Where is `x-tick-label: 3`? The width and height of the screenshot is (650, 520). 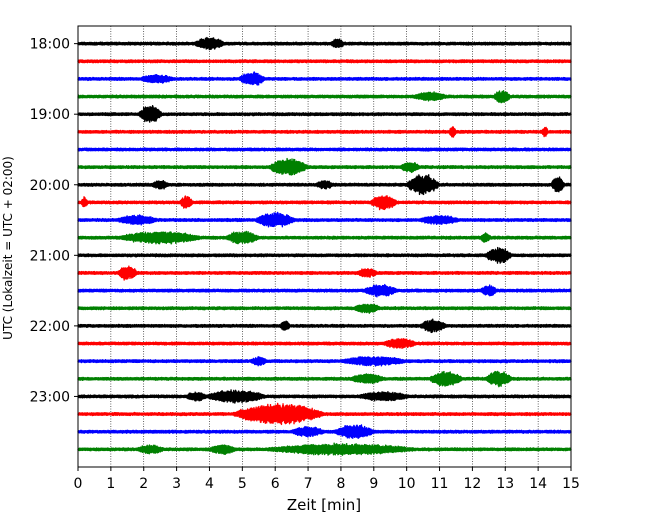 x-tick-label: 3 is located at coordinates (176, 484).